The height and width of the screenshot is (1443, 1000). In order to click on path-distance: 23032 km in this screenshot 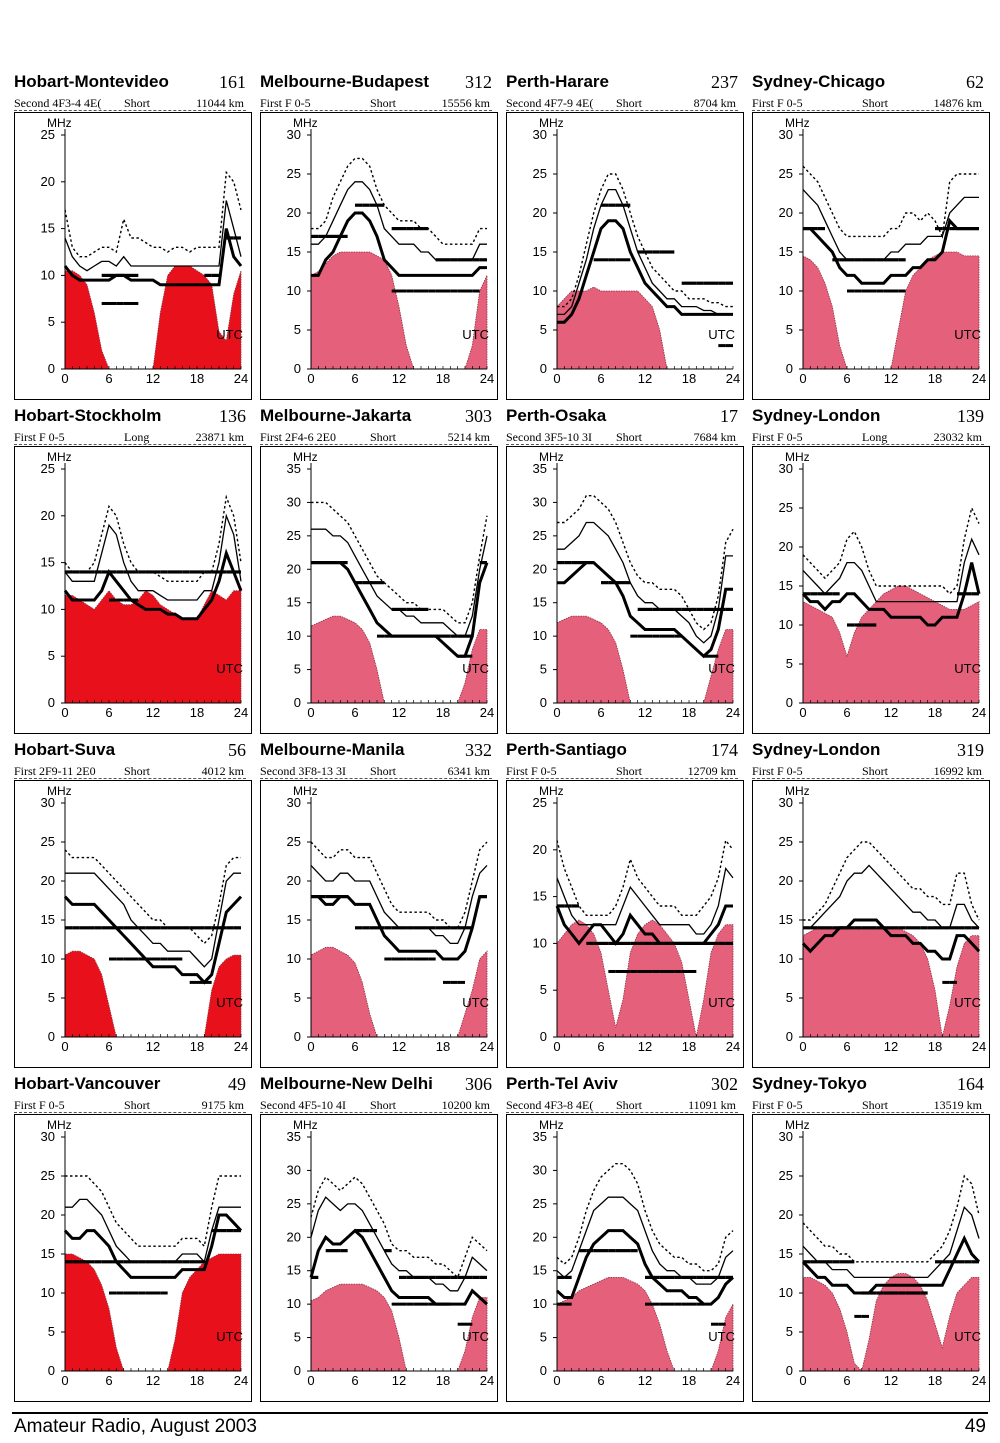, I will do `click(957, 437)`.